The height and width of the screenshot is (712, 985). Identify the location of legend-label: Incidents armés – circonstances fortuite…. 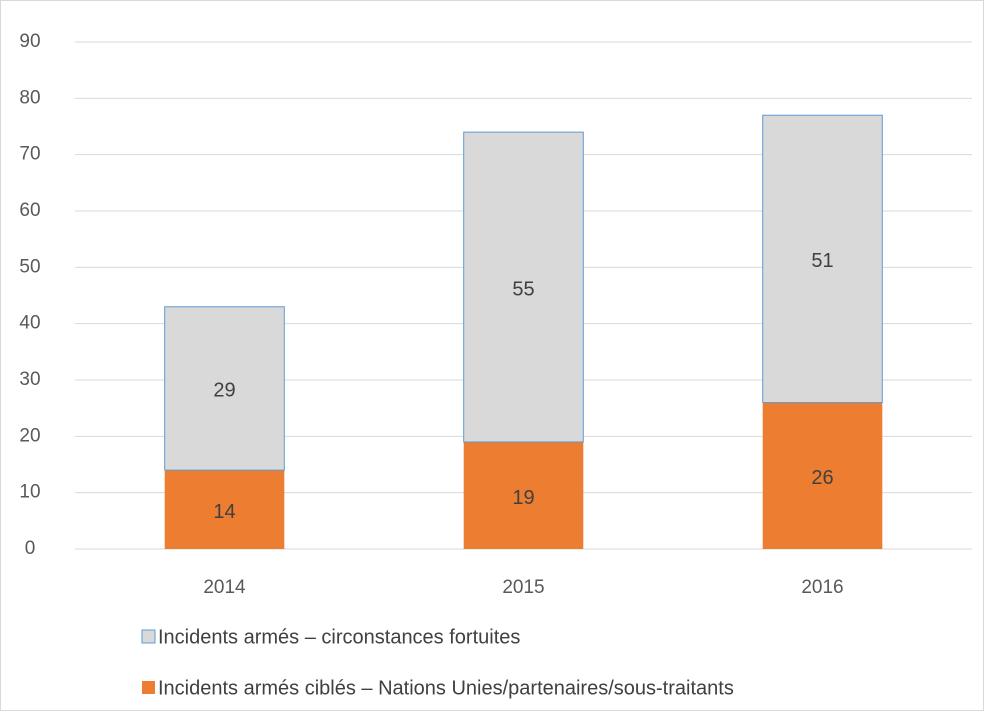
(339, 637).